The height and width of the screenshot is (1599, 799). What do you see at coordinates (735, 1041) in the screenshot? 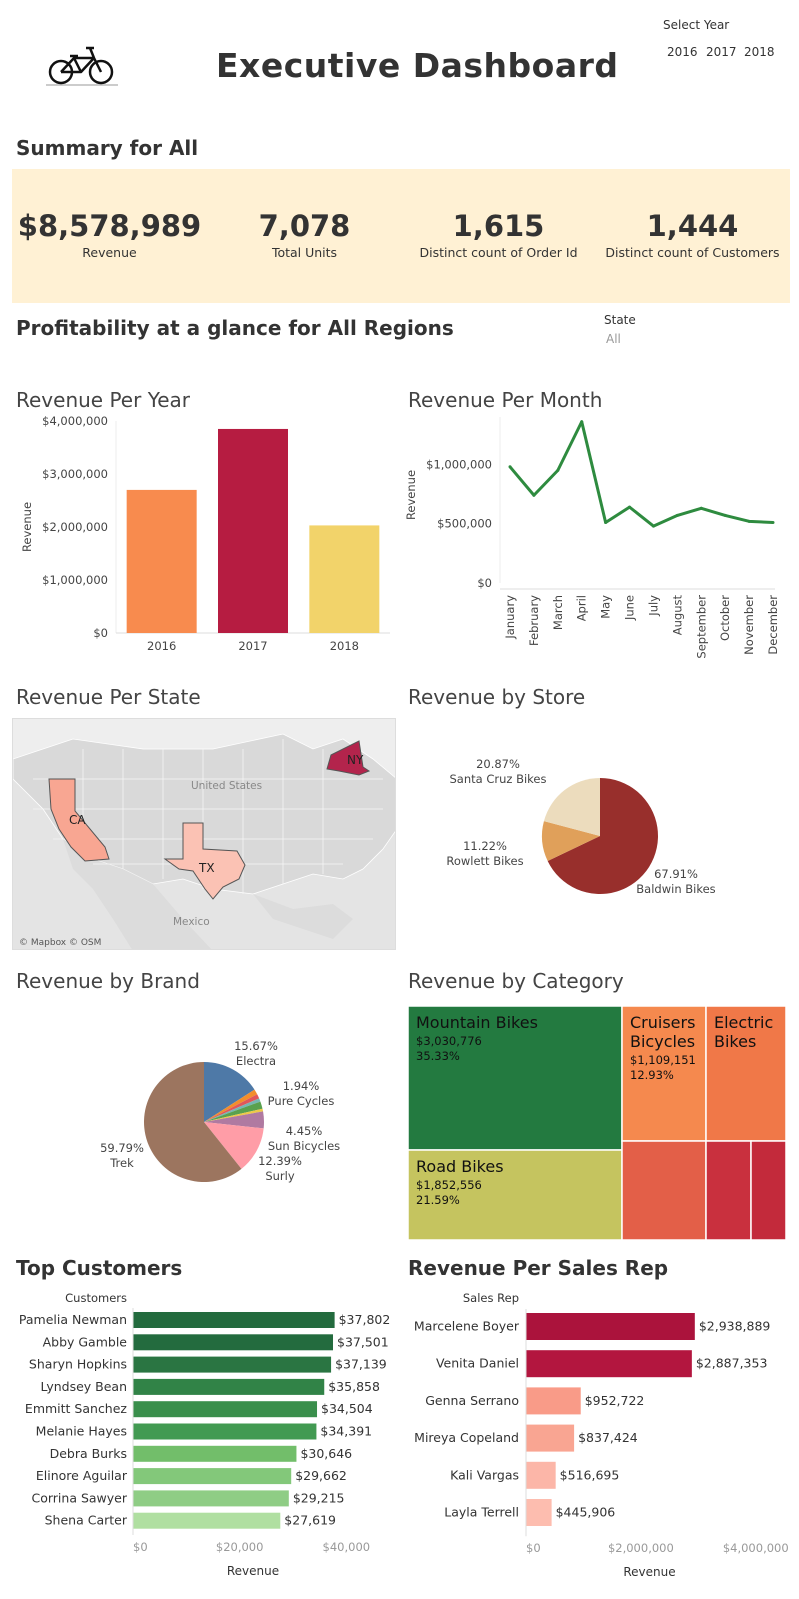
I see `tile-name-label: Bikes` at bounding box center [735, 1041].